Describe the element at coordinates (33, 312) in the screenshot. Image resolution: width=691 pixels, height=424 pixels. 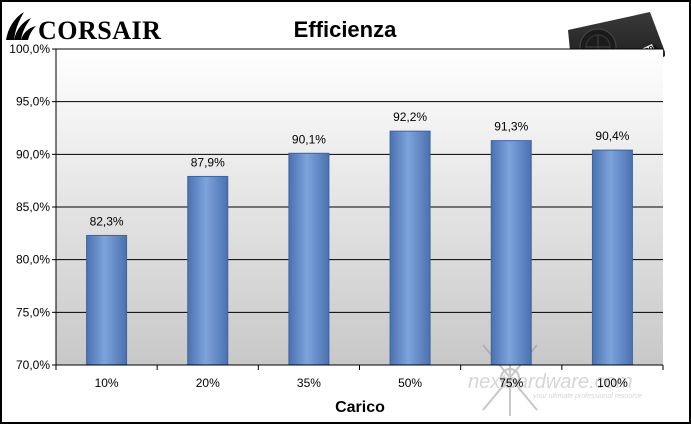
I see `y-tick-label: 75,0%` at that location.